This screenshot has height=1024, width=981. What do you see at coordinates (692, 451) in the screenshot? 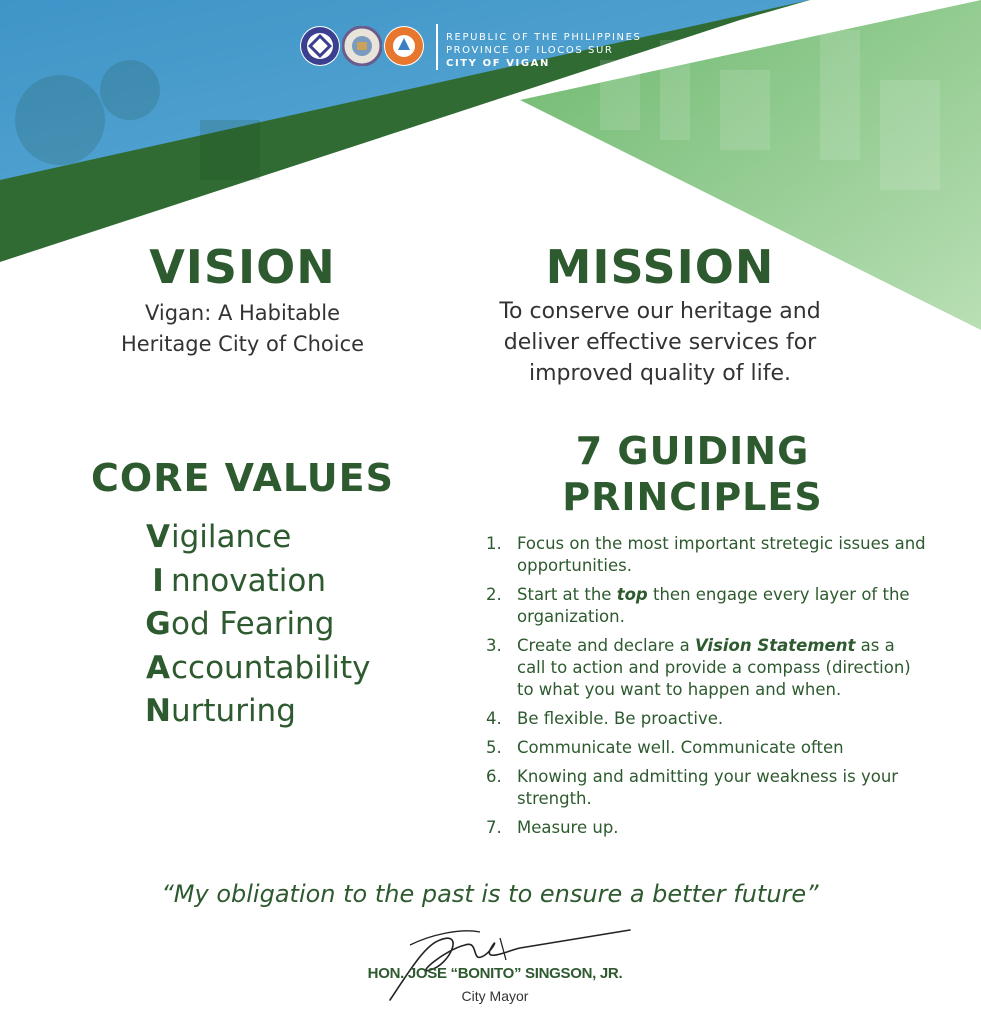
I see `principles-title-line: 7 GUIDING` at bounding box center [692, 451].